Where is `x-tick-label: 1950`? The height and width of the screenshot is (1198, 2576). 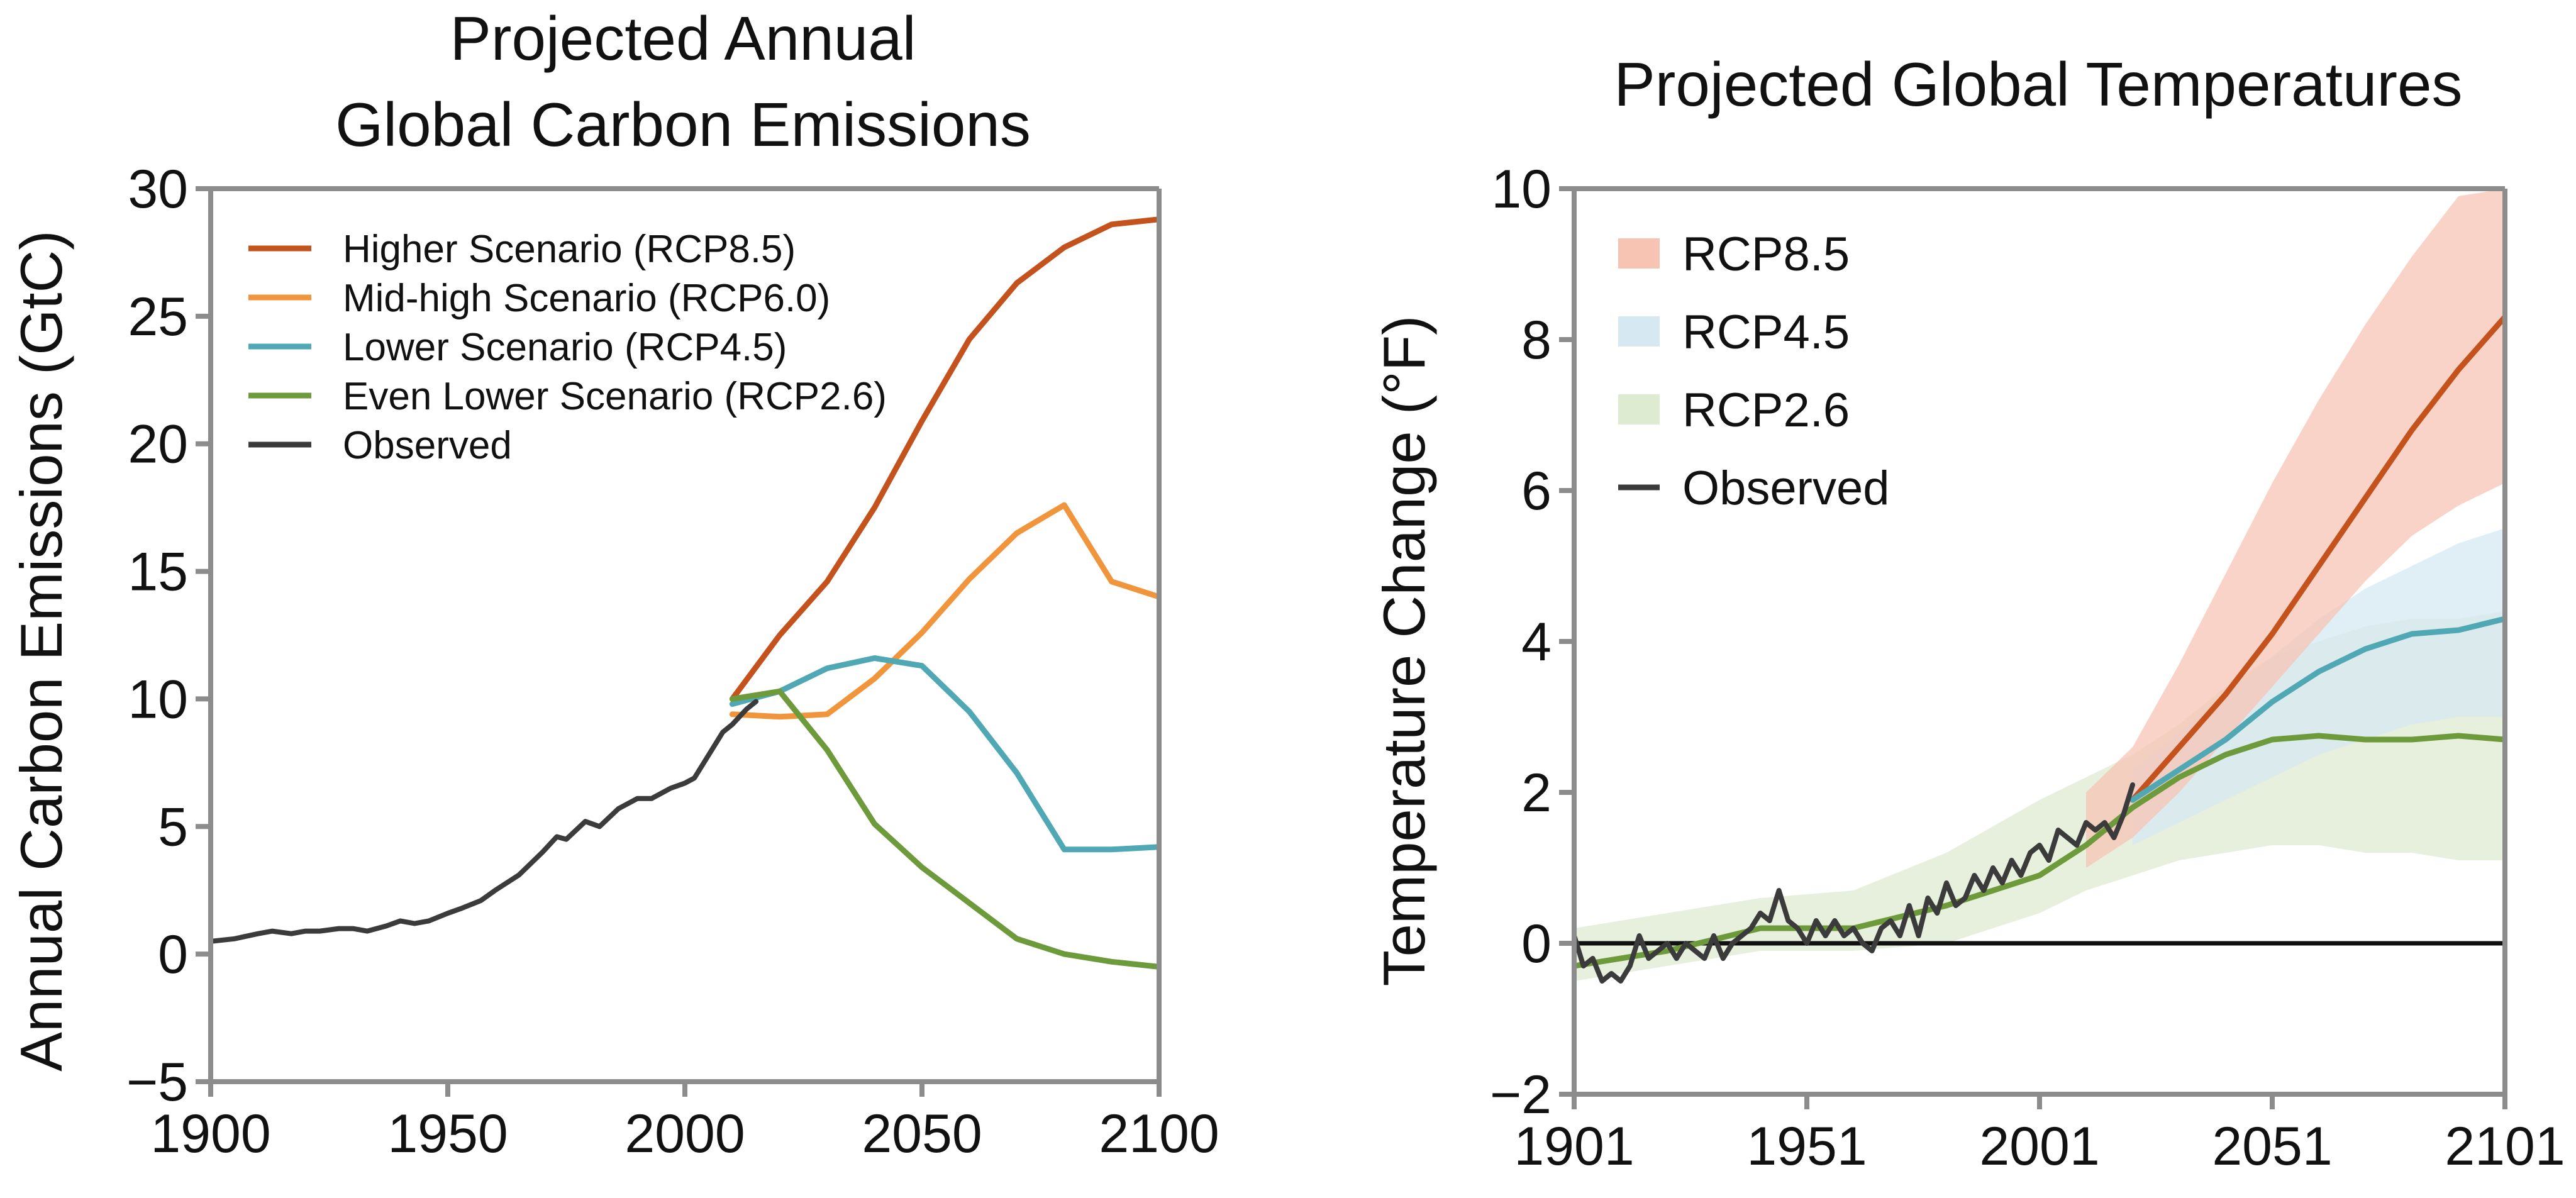
x-tick-label: 1950 is located at coordinates (447, 1134).